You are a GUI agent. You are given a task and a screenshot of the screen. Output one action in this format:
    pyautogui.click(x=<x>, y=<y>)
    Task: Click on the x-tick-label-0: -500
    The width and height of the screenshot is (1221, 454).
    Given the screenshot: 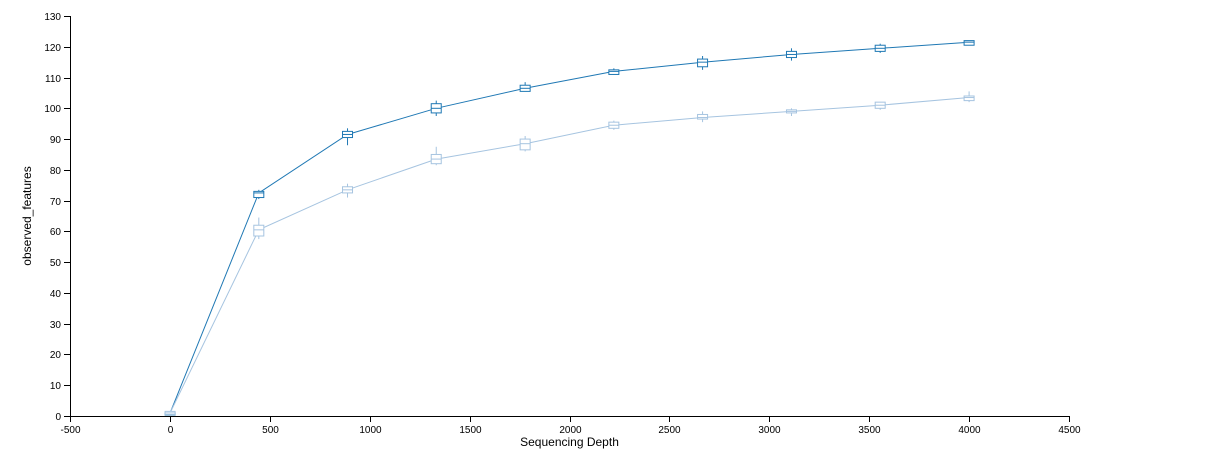 What is the action you would take?
    pyautogui.click(x=70, y=430)
    